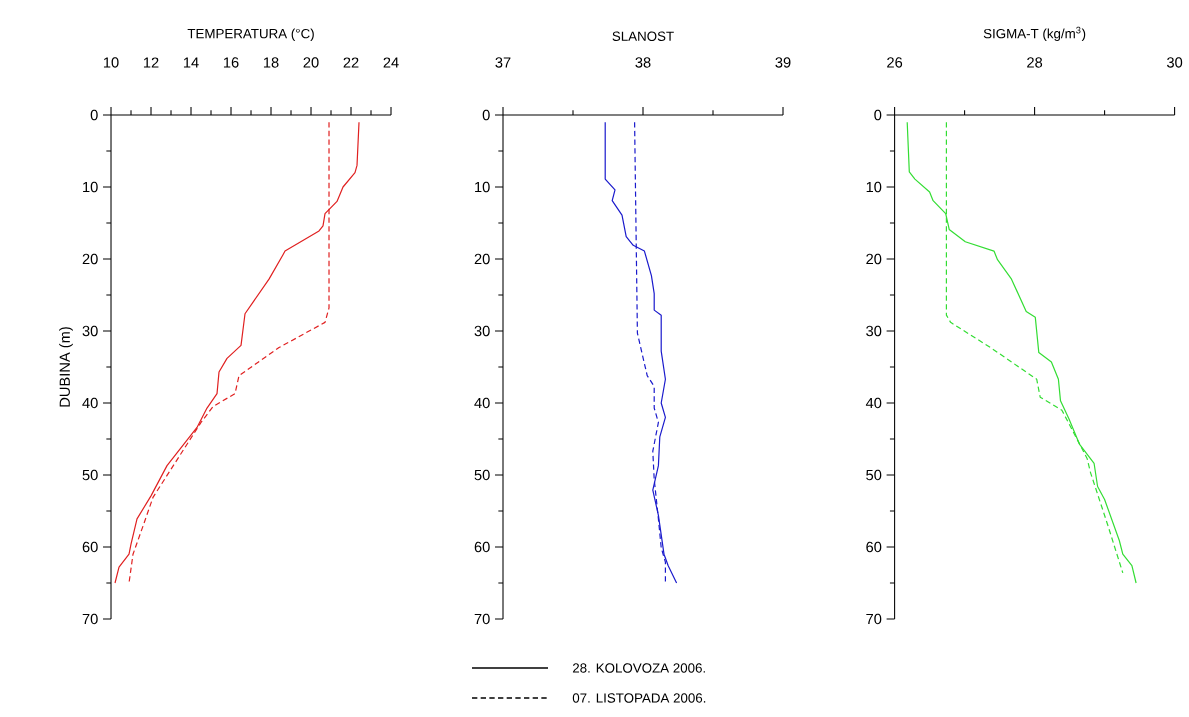 The height and width of the screenshot is (717, 1189). What do you see at coordinates (191, 62) in the screenshot?
I see `x-tick-label: 14` at bounding box center [191, 62].